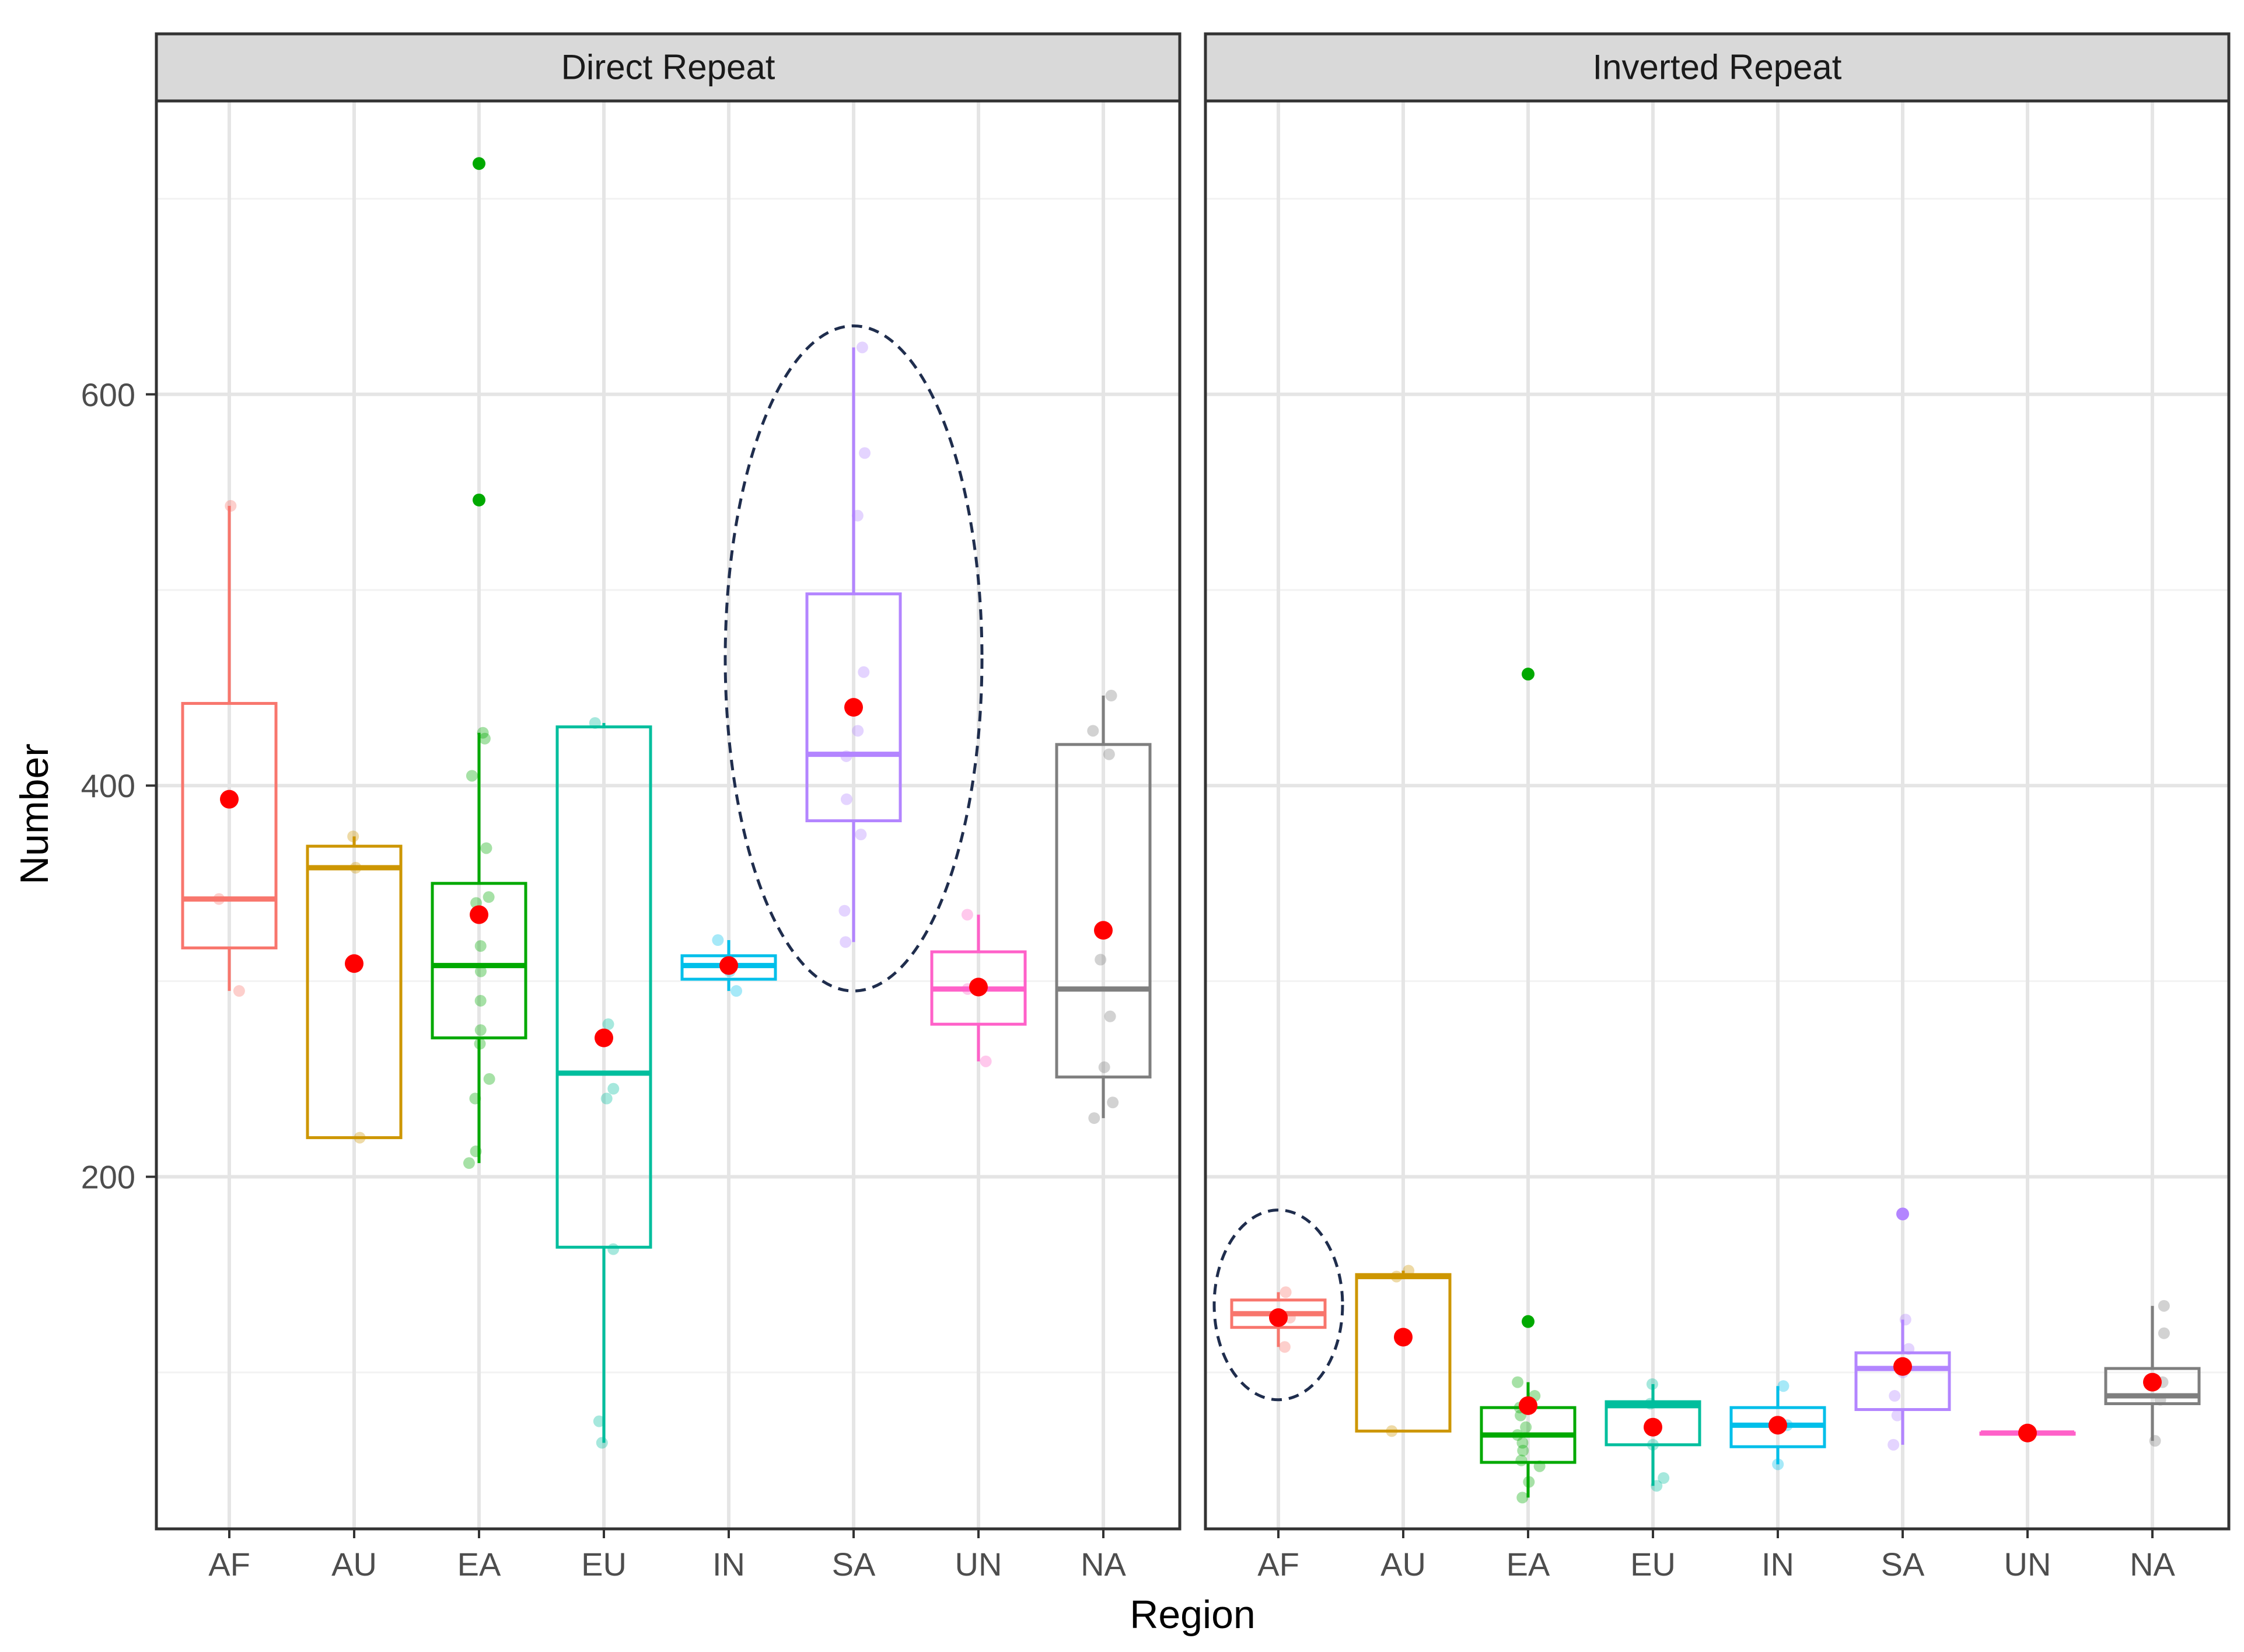 The height and width of the screenshot is (1652, 2244). I want to click on y-tick-label: 600, so click(108, 395).